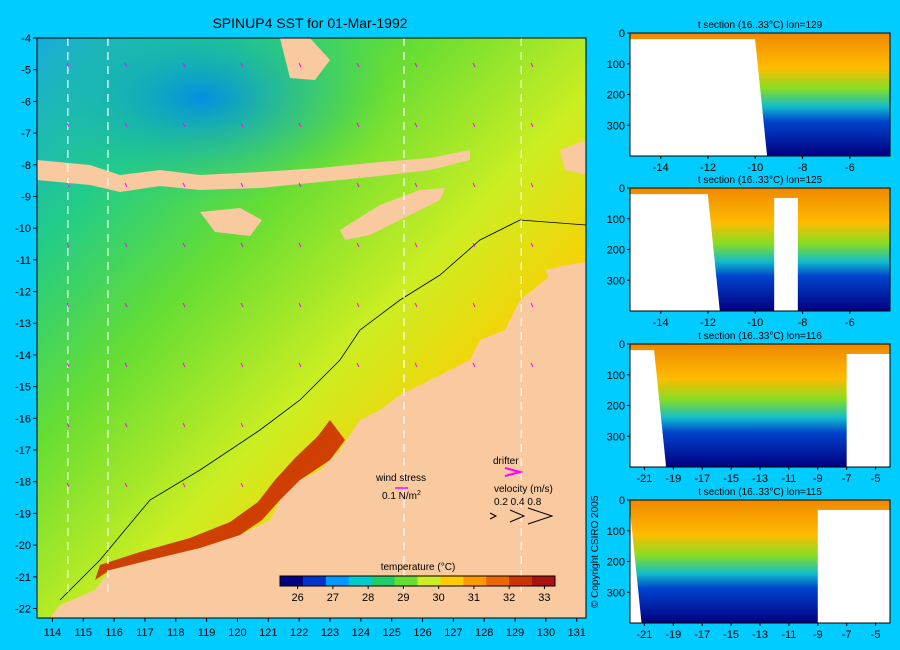 The width and height of the screenshot is (900, 650). I want to click on lat-tick-label: -22, so click(23, 609).